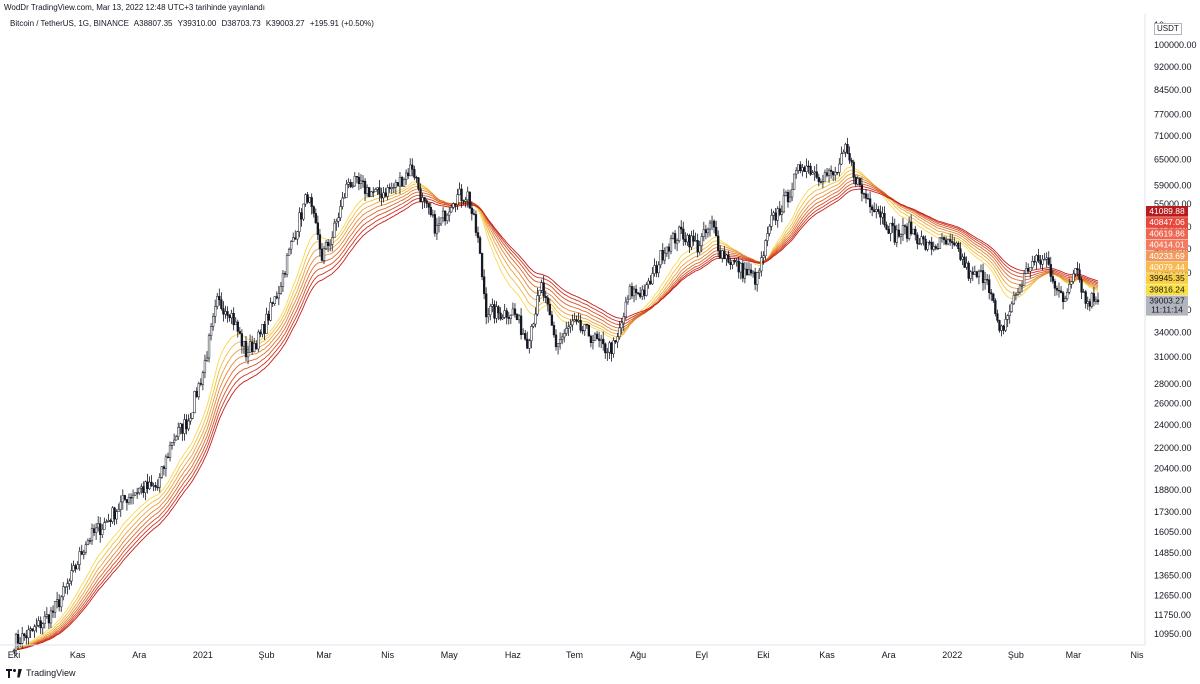 This screenshot has width=1200, height=684. Describe the element at coordinates (1173, 160) in the screenshot. I see `price-tick-label: 65000.00` at that location.